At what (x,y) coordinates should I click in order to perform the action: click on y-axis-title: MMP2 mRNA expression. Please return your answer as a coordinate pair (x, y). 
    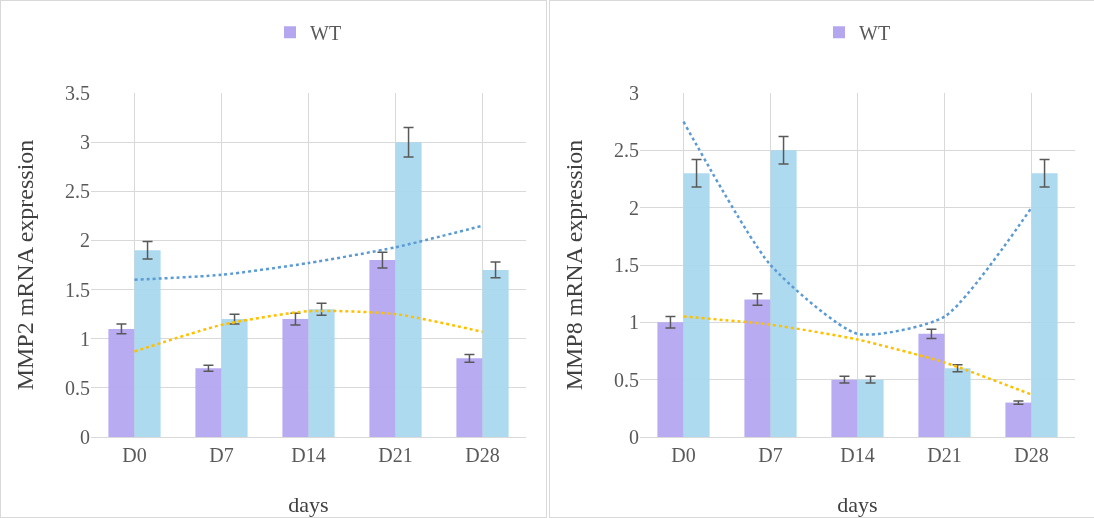
    Looking at the image, I should click on (25, 265).